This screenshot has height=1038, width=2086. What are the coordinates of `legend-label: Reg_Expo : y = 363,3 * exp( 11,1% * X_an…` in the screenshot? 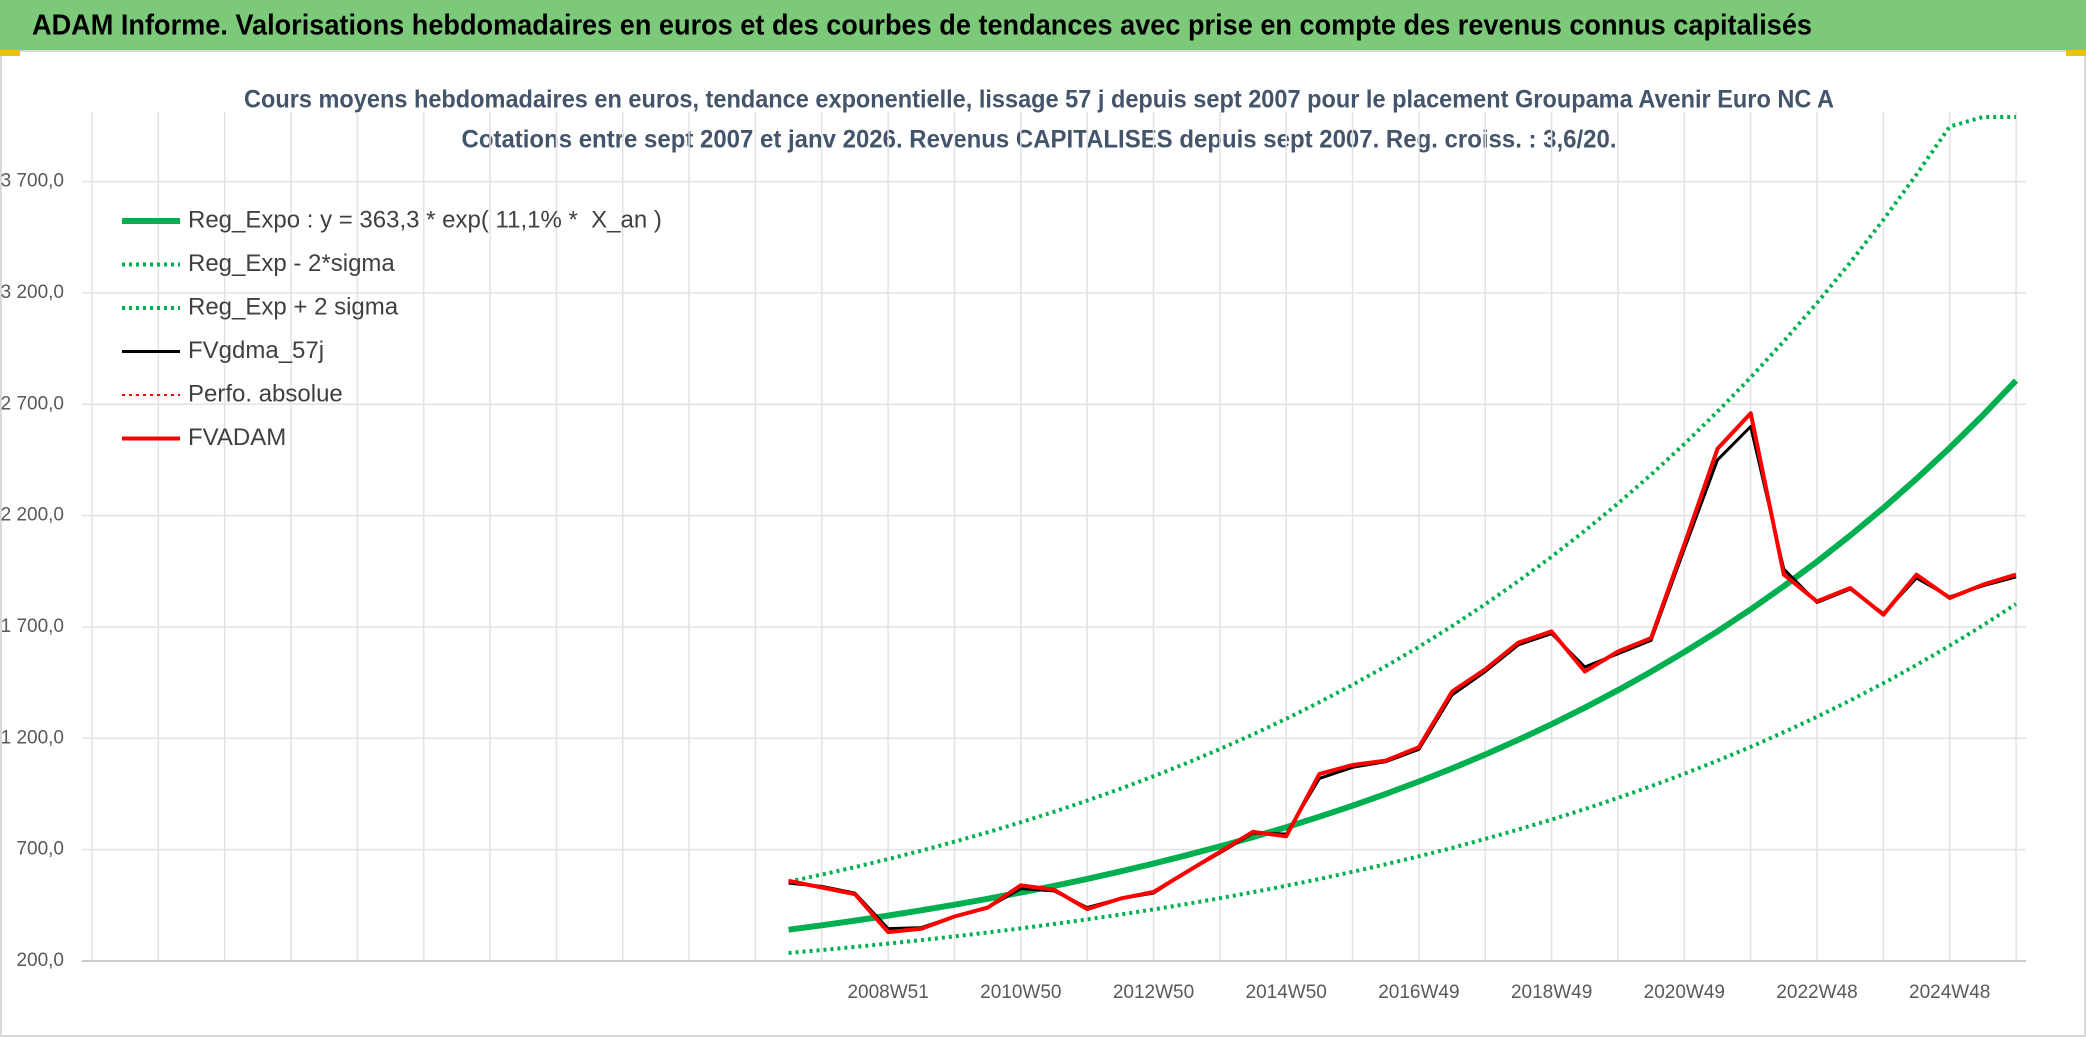 It's located at (425, 219).